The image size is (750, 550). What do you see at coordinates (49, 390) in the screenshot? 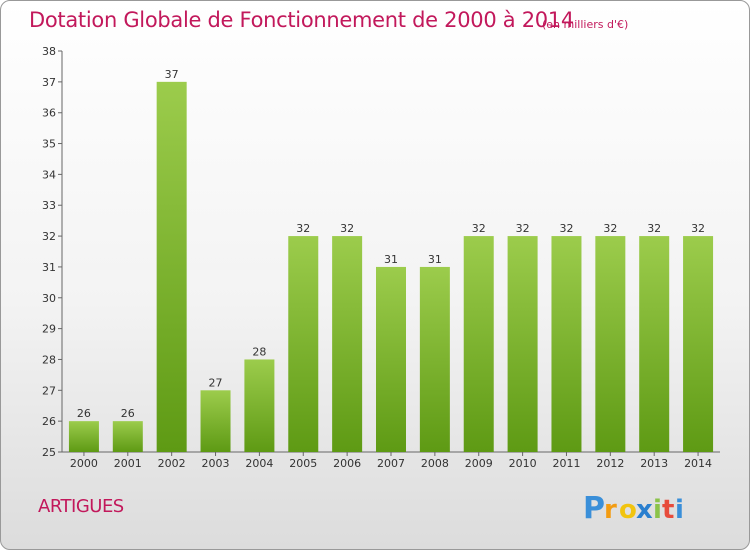
I see `y-tick-label: 27` at bounding box center [49, 390].